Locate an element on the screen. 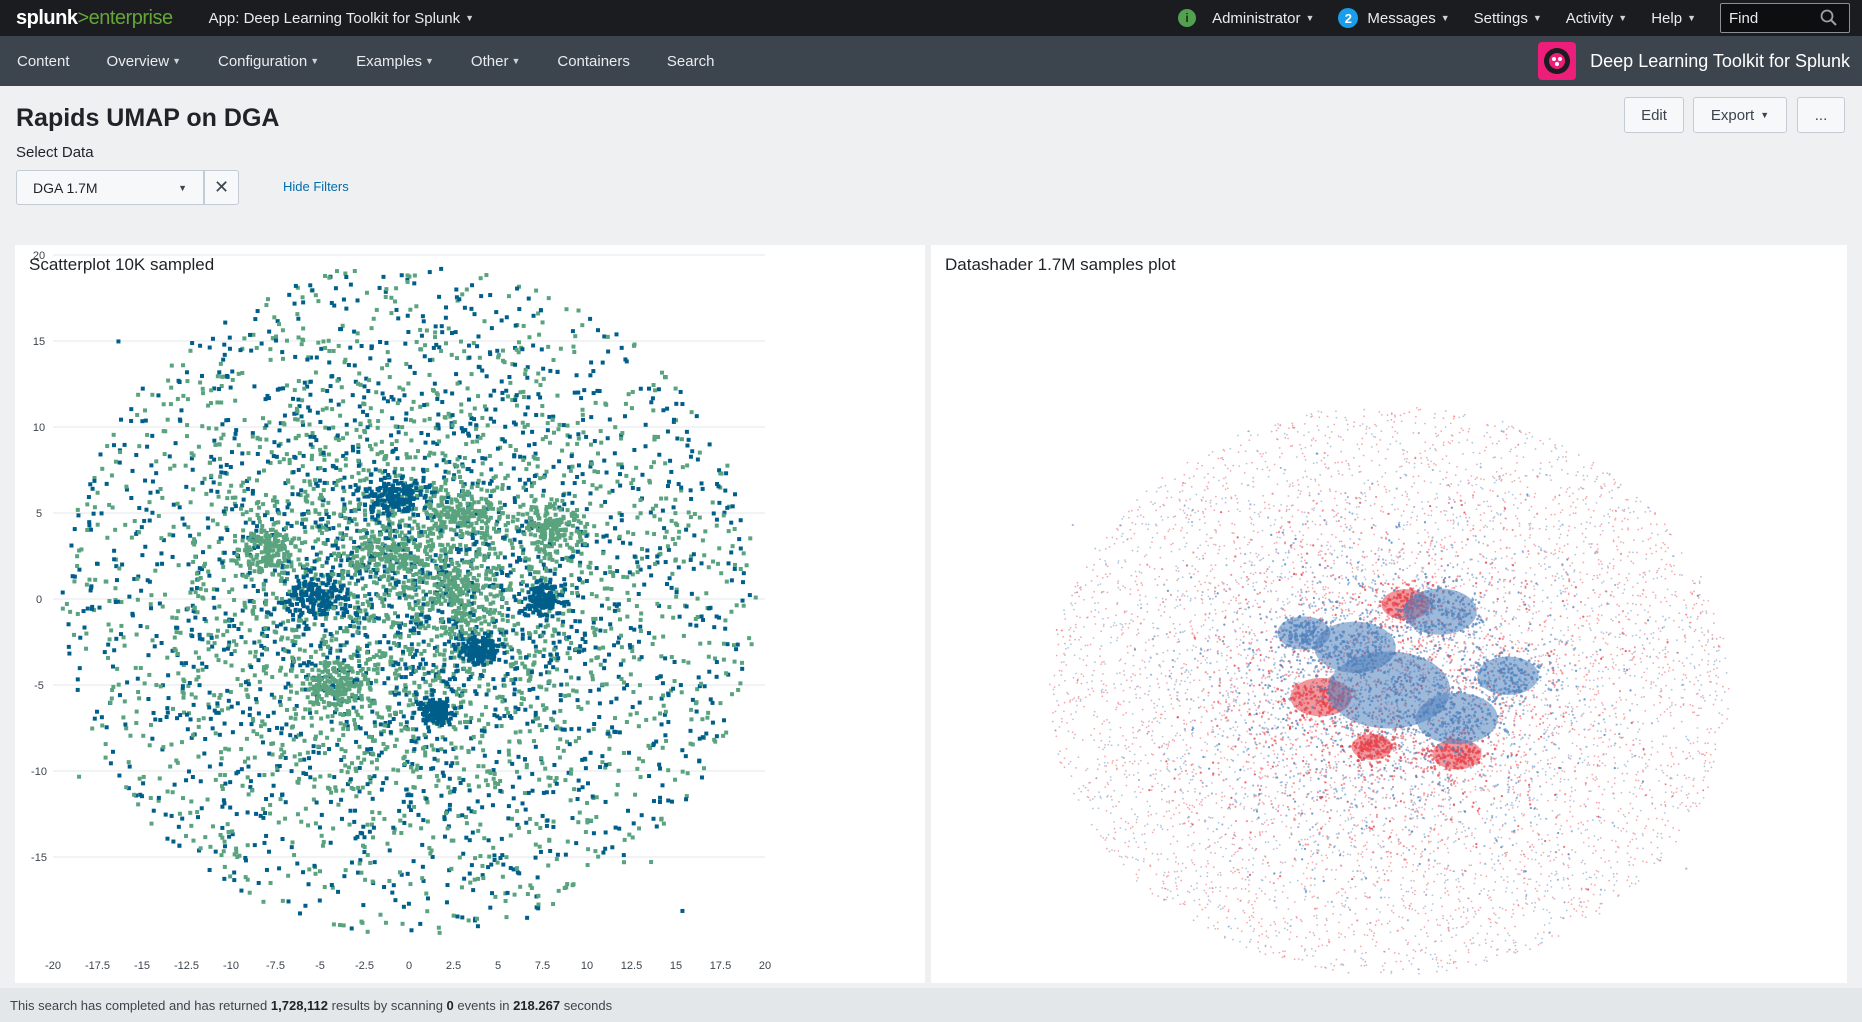 This screenshot has height=1022, width=1862. nav-containers: Containers is located at coordinates (593, 61).